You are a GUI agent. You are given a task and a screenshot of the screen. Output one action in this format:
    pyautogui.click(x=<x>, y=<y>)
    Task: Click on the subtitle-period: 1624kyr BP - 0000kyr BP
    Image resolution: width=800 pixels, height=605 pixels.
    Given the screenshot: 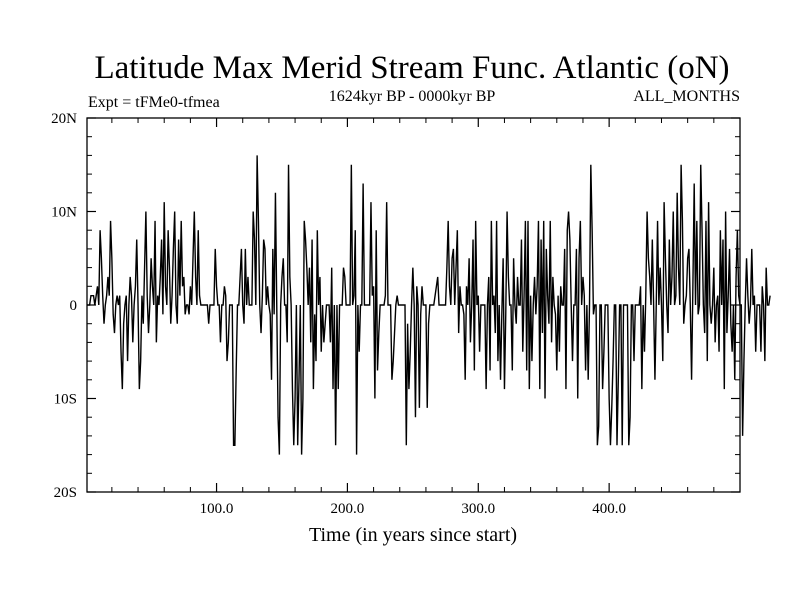 What is the action you would take?
    pyautogui.click(x=412, y=96)
    